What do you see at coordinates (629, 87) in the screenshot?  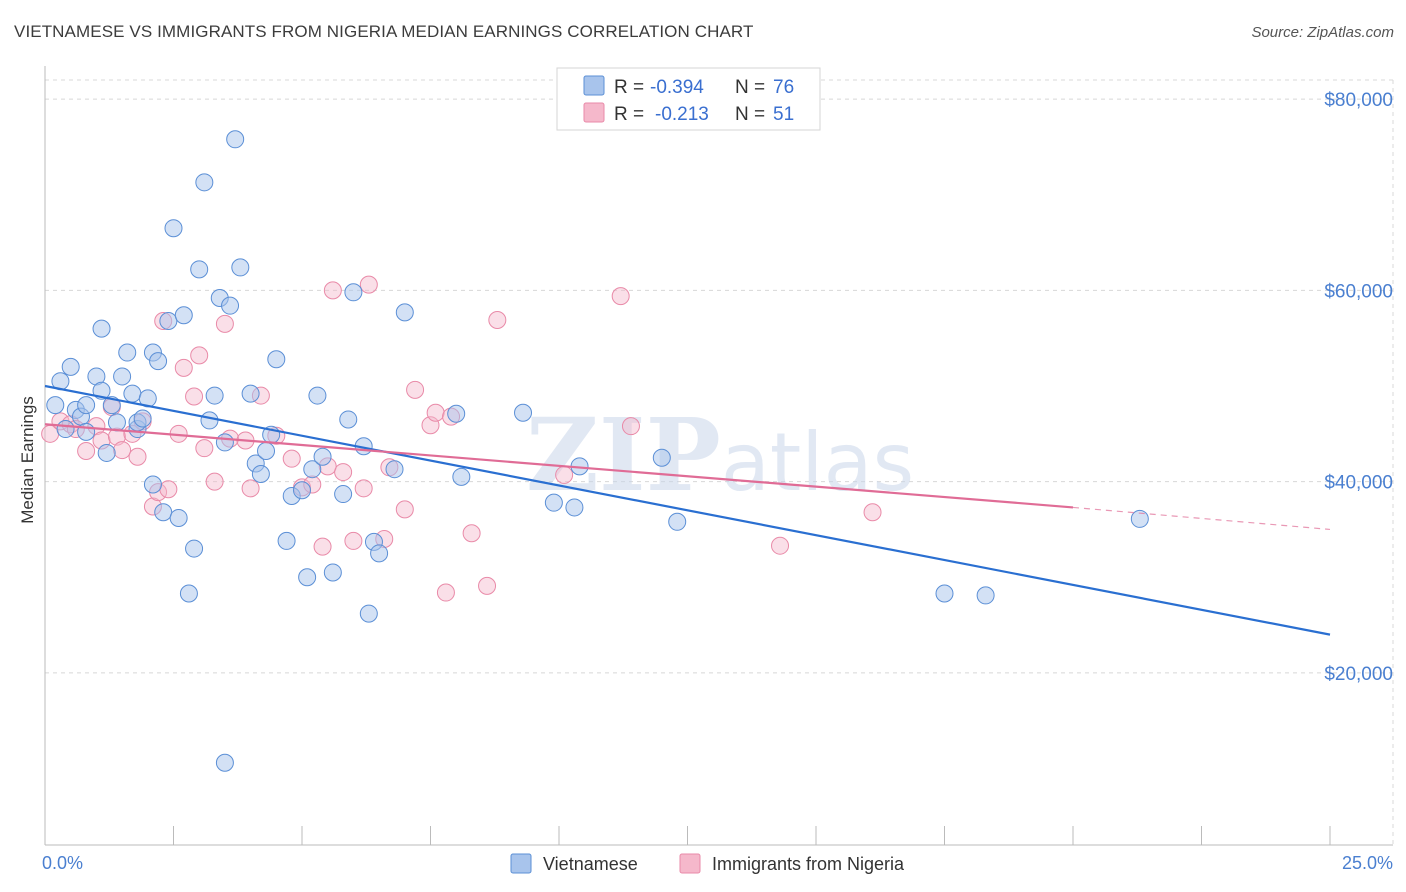 I see `legend-r-label-1: R =` at bounding box center [629, 87].